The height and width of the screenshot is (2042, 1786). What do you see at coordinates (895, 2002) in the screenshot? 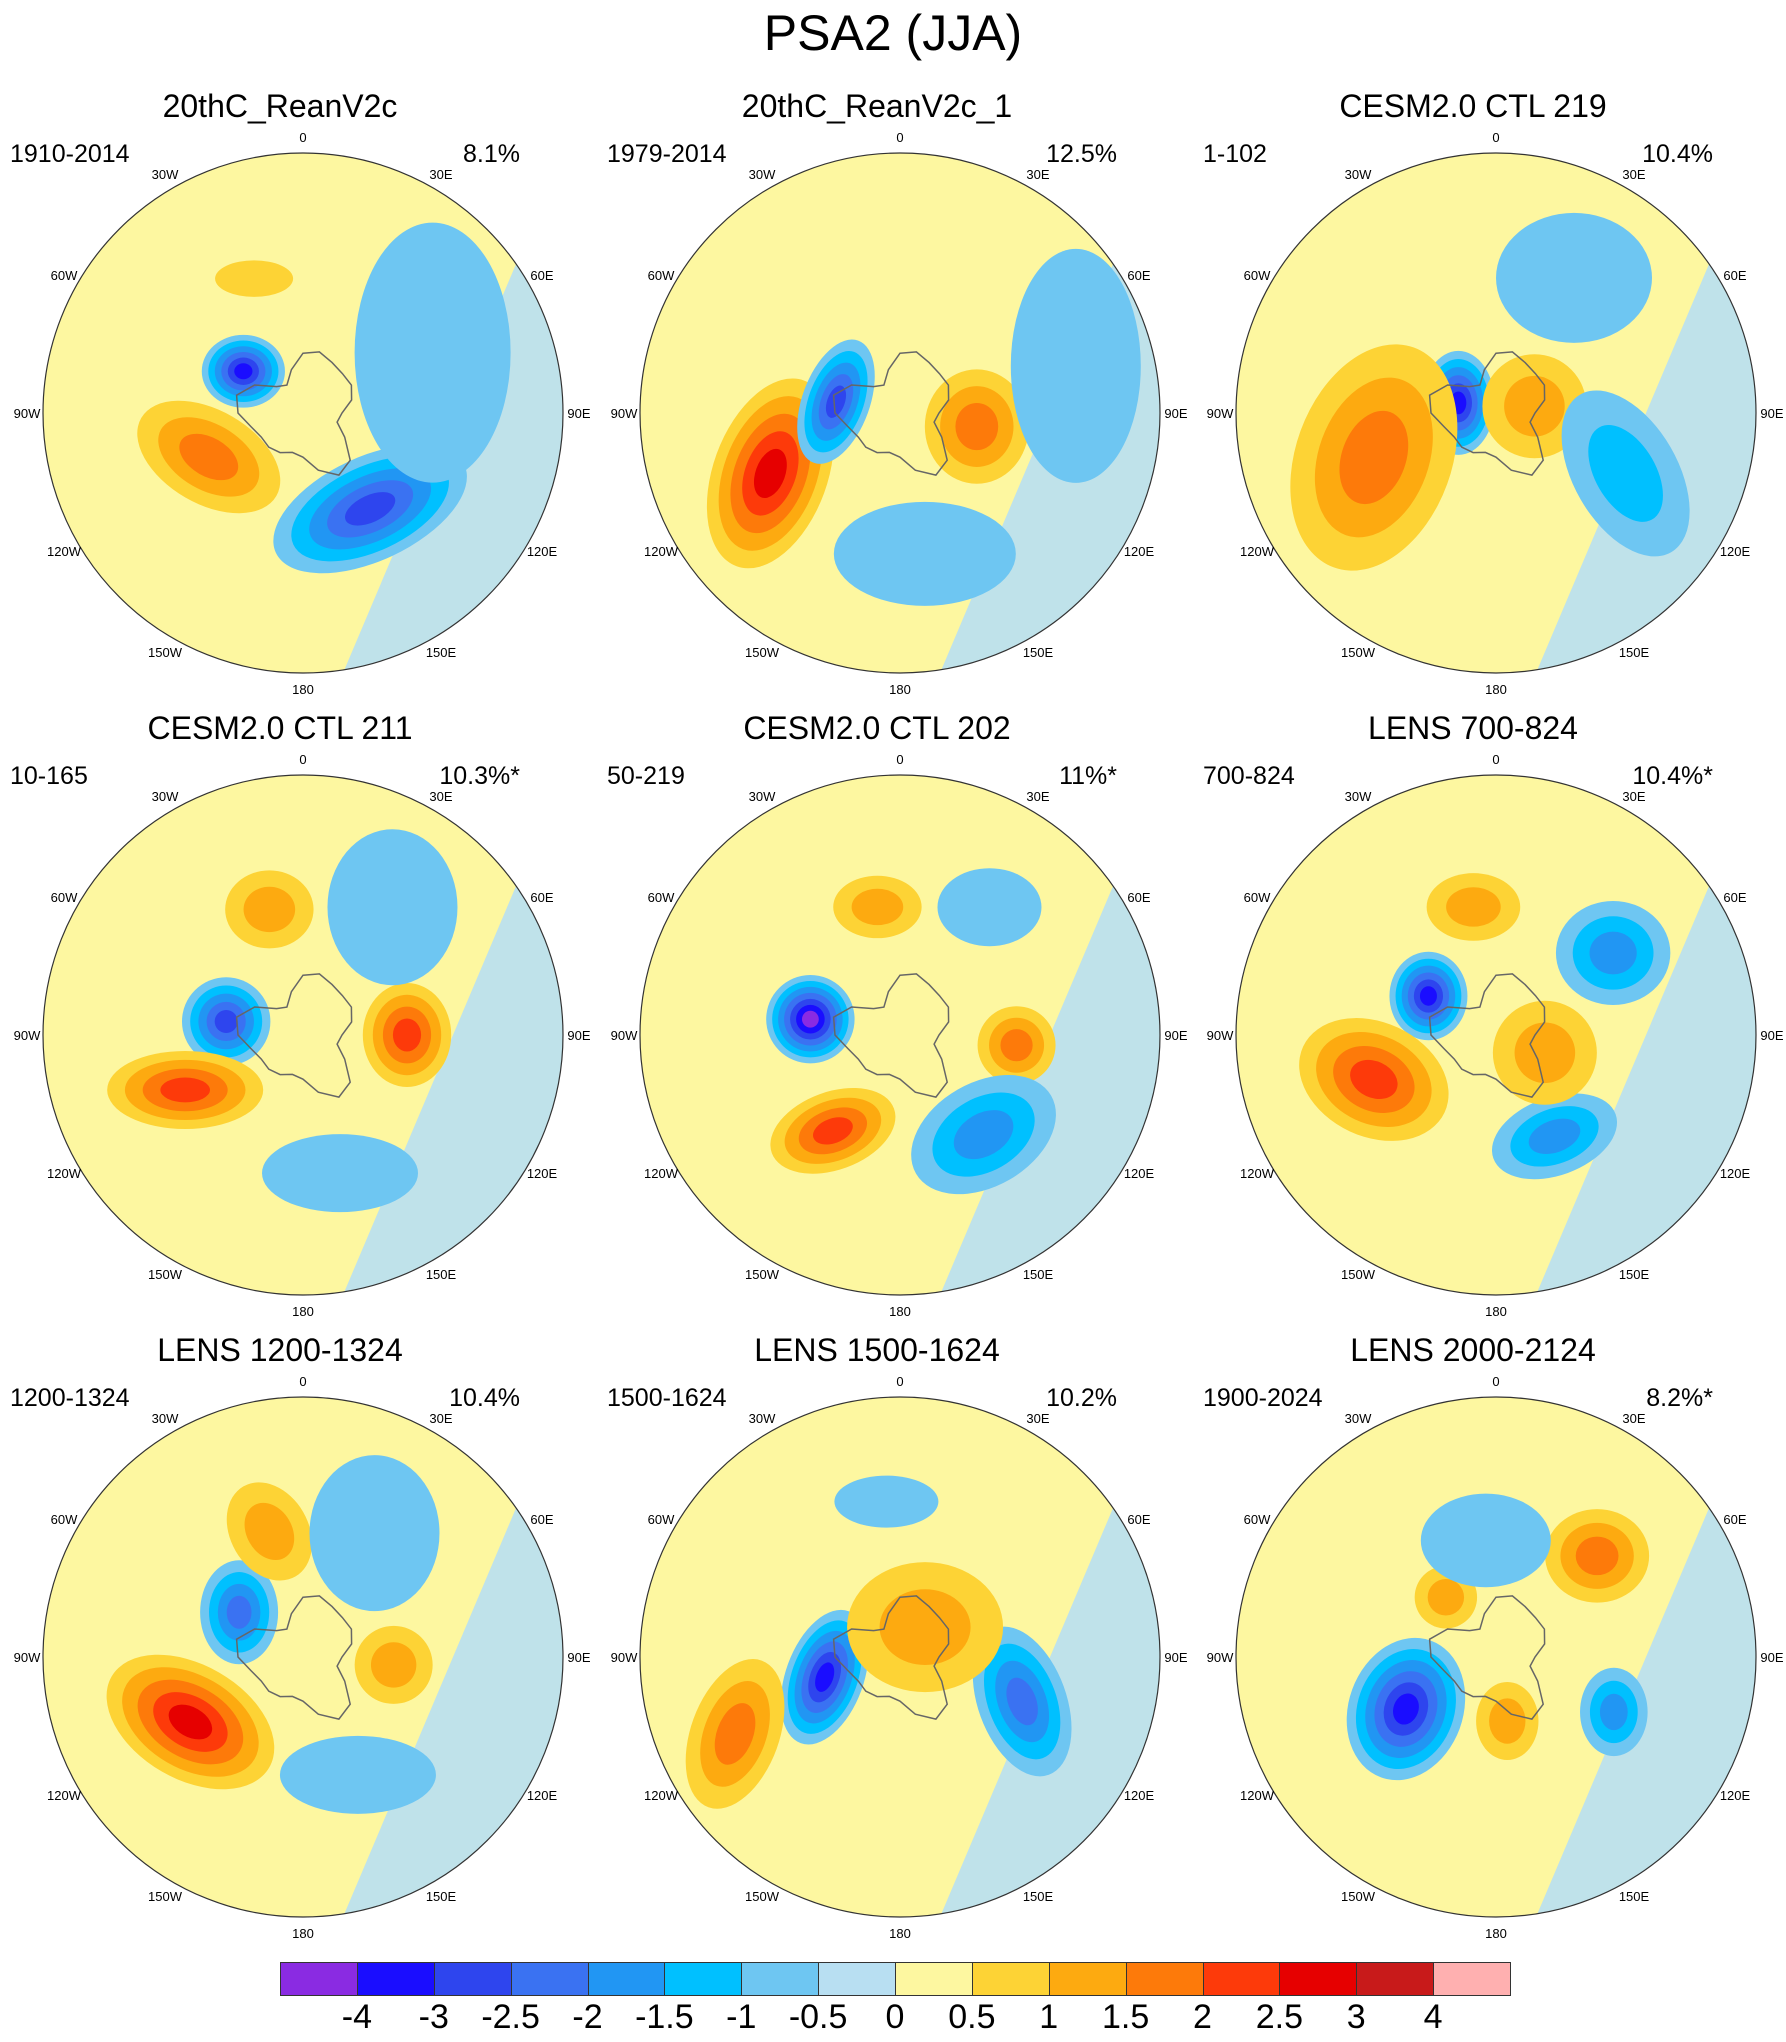
I see `colorbar: -4 -3 -2.5 -2 -1.5 -1 -0.5 0 0.5 1 1.5 2 2.5 3 4` at bounding box center [895, 2002].